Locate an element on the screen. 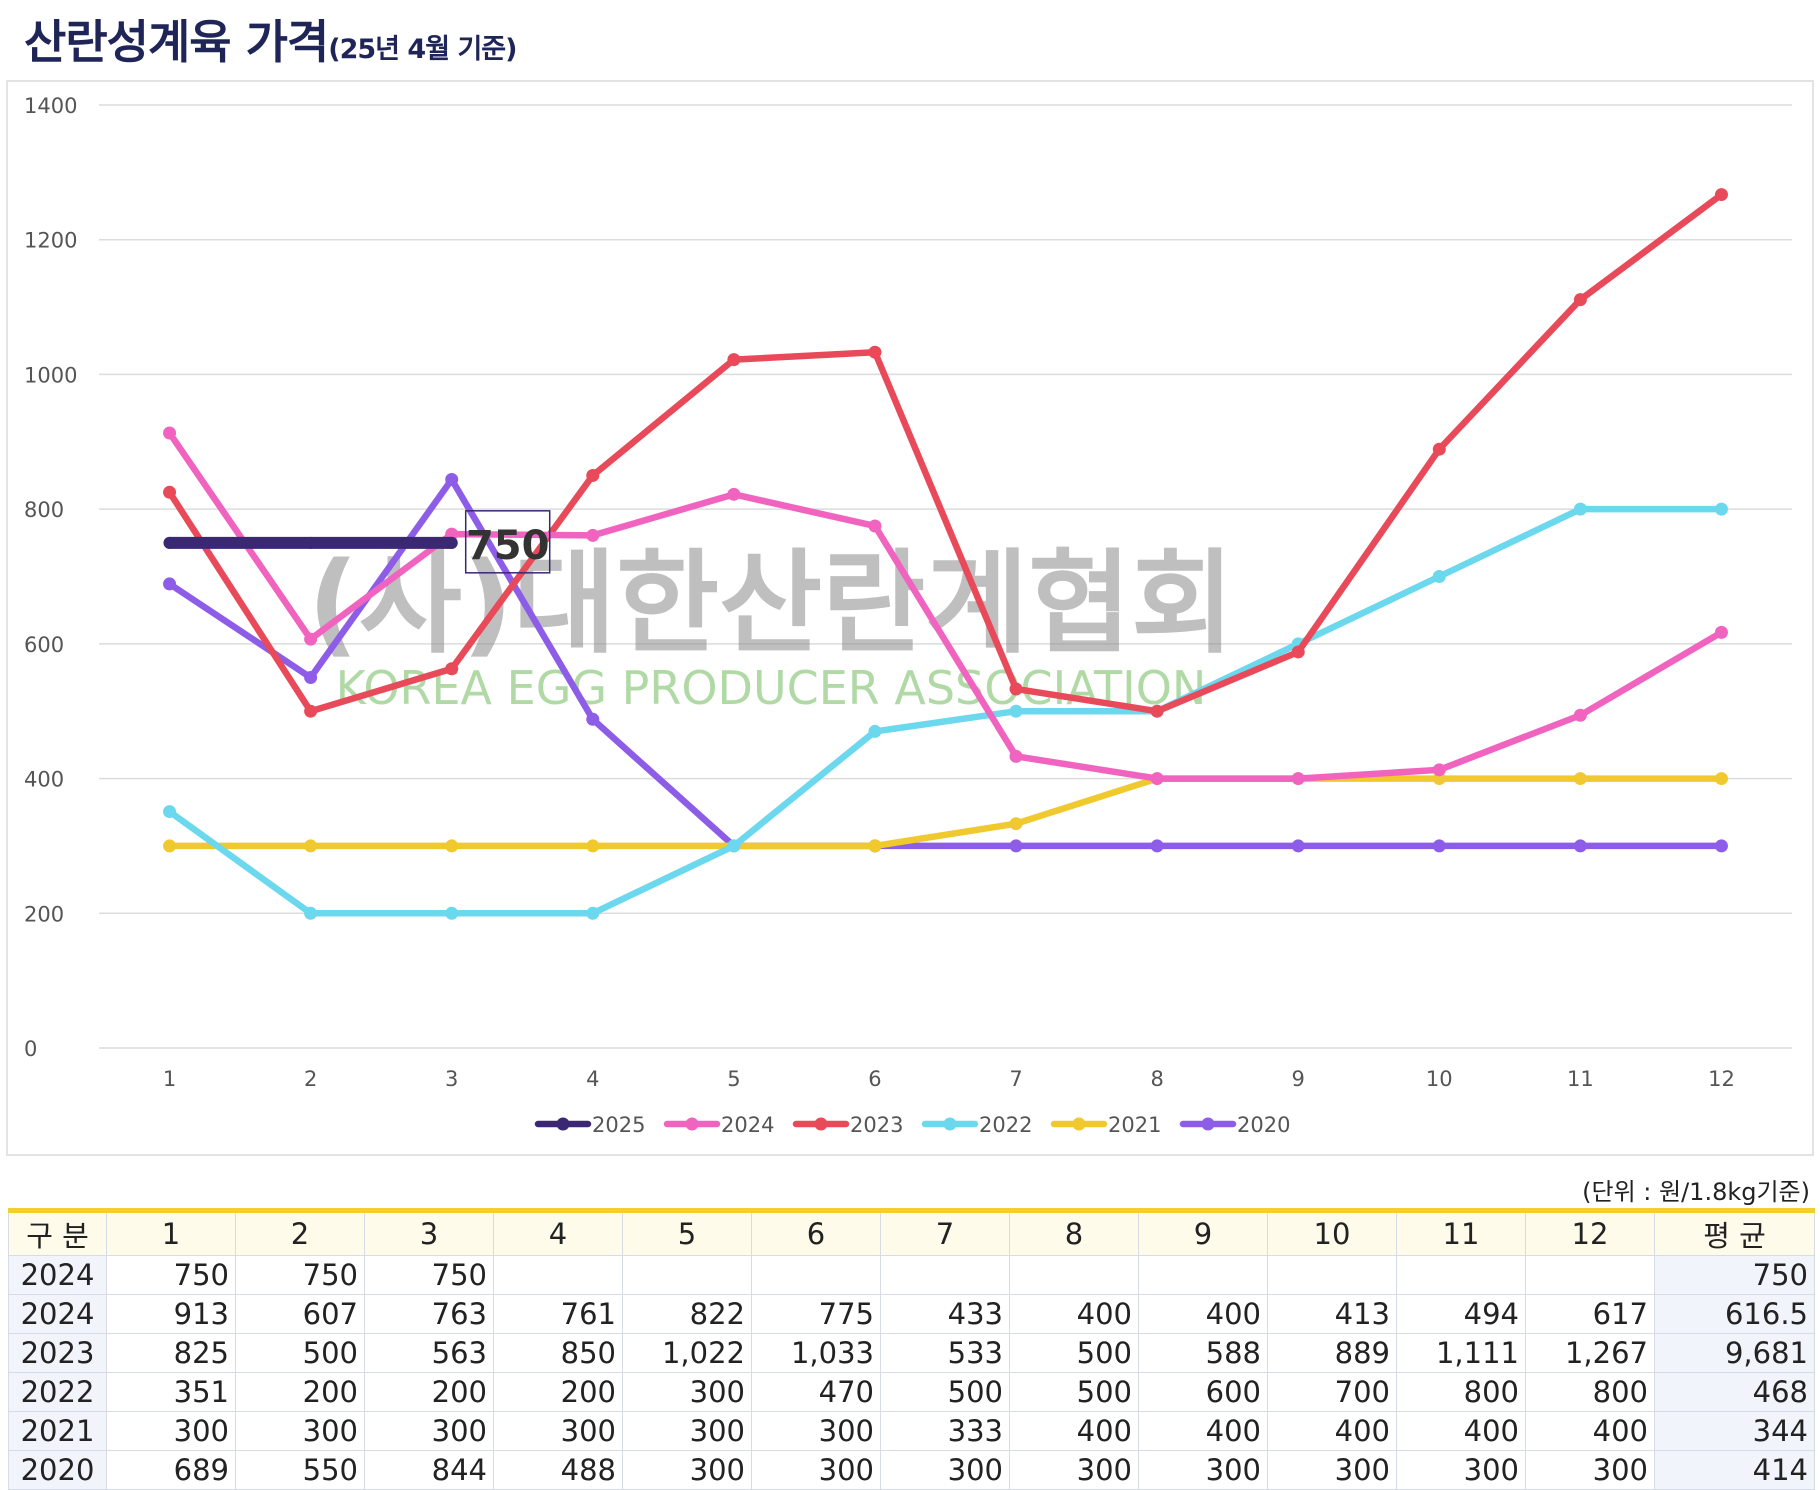  table-header-cell: 1 is located at coordinates (171, 1232).